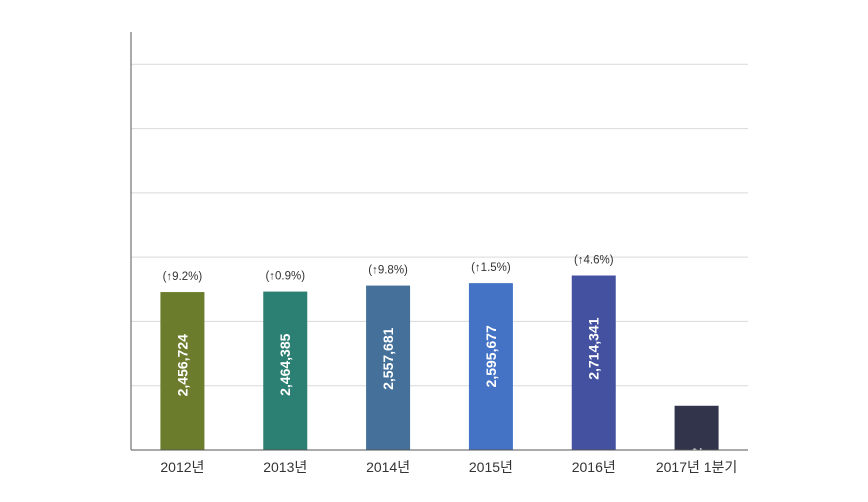  What do you see at coordinates (594, 348) in the screenshot?
I see `bar-value-label: 2,714,341` at bounding box center [594, 348].